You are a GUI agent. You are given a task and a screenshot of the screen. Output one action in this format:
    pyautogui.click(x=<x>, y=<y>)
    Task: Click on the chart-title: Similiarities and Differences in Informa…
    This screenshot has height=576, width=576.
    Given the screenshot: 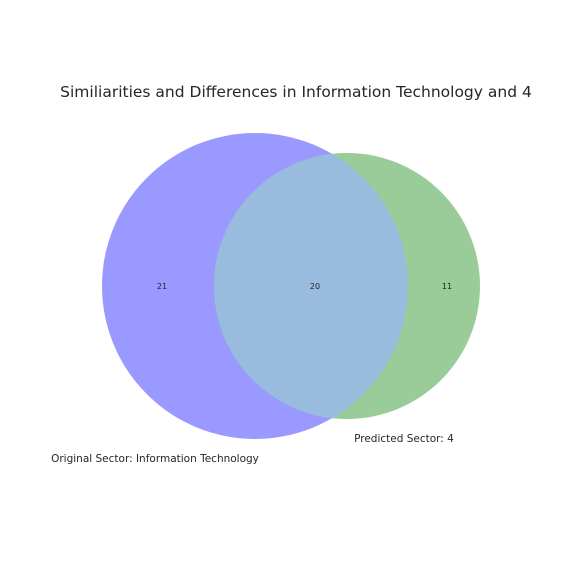 What is the action you would take?
    pyautogui.click(x=296, y=92)
    